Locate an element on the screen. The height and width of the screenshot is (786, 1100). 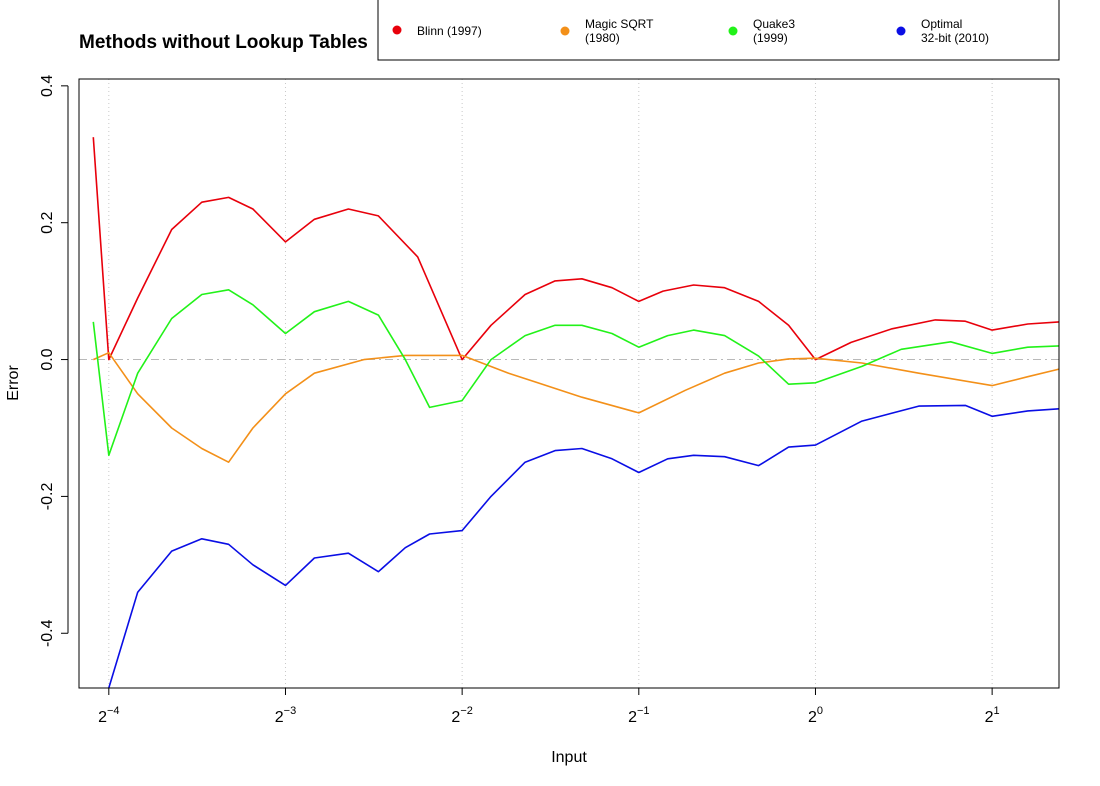
legend-label-0: Blinn (1997) is located at coordinates (449, 31).